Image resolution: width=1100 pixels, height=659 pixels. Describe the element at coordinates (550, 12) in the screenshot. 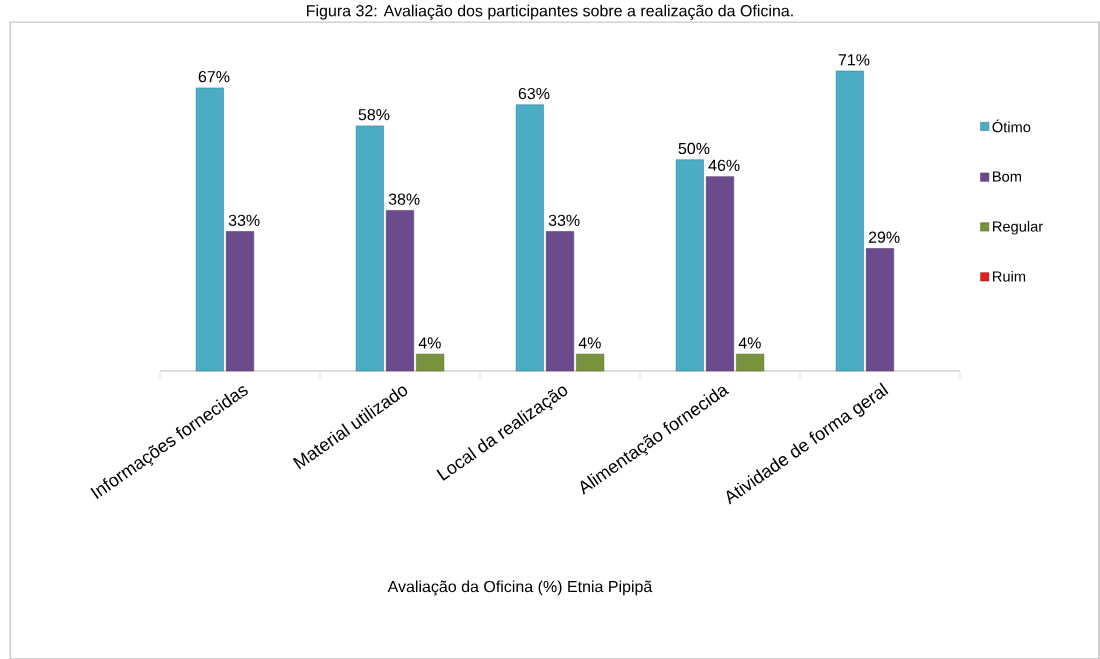

I see `chart-title: Figura 32: Avaliação dos participantes sobre a realização da Oficina.` at that location.